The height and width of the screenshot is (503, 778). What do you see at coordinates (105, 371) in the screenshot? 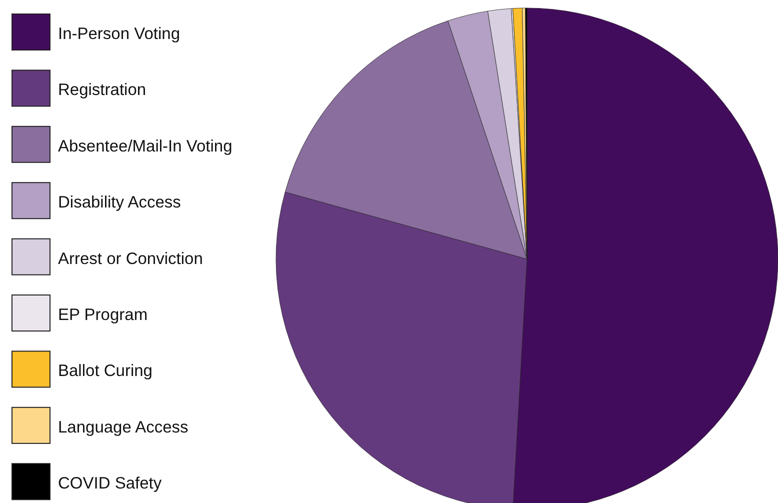
I see `legend-label: Ballot Curing` at bounding box center [105, 371].